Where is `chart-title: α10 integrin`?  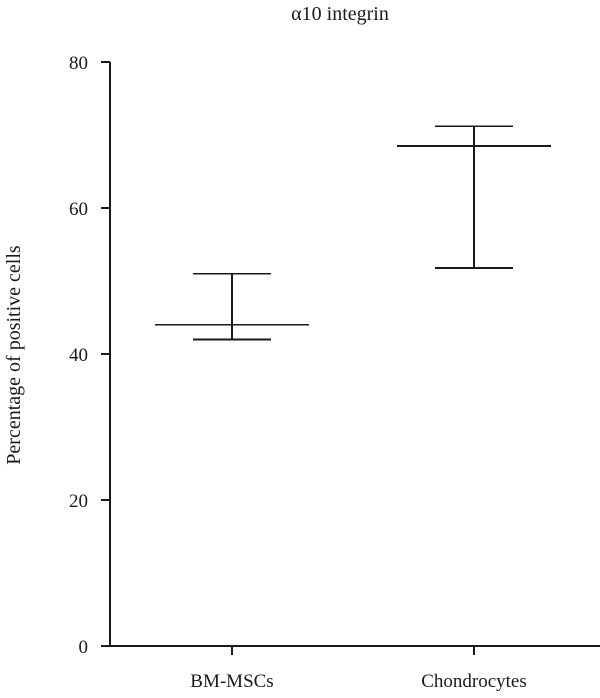 chart-title: α10 integrin is located at coordinates (340, 14).